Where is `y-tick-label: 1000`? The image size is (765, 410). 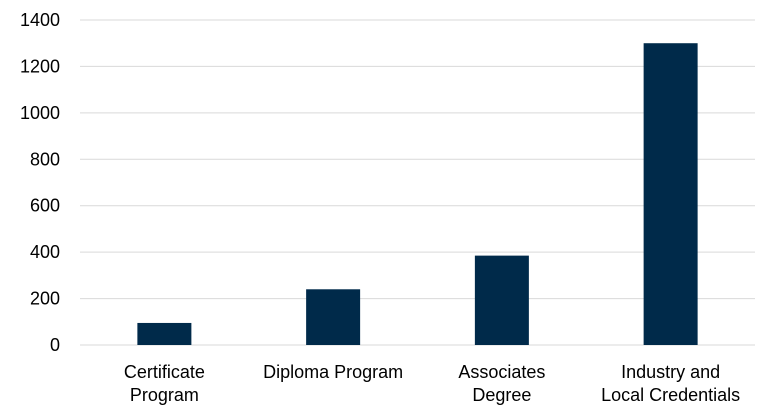 y-tick-label: 1000 is located at coordinates (40, 113).